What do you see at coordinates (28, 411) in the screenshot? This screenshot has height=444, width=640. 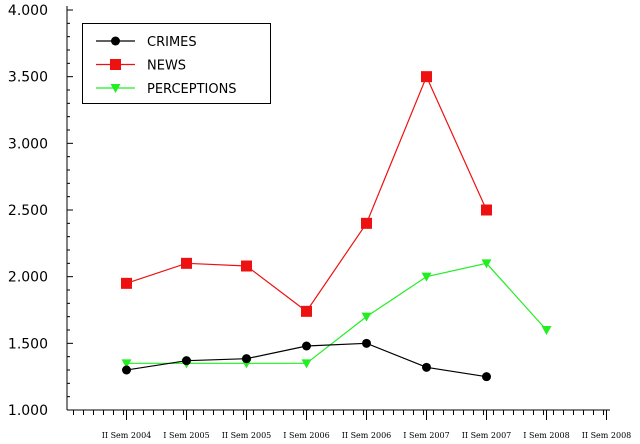 I see `y-tick-label: 1.000` at bounding box center [28, 411].